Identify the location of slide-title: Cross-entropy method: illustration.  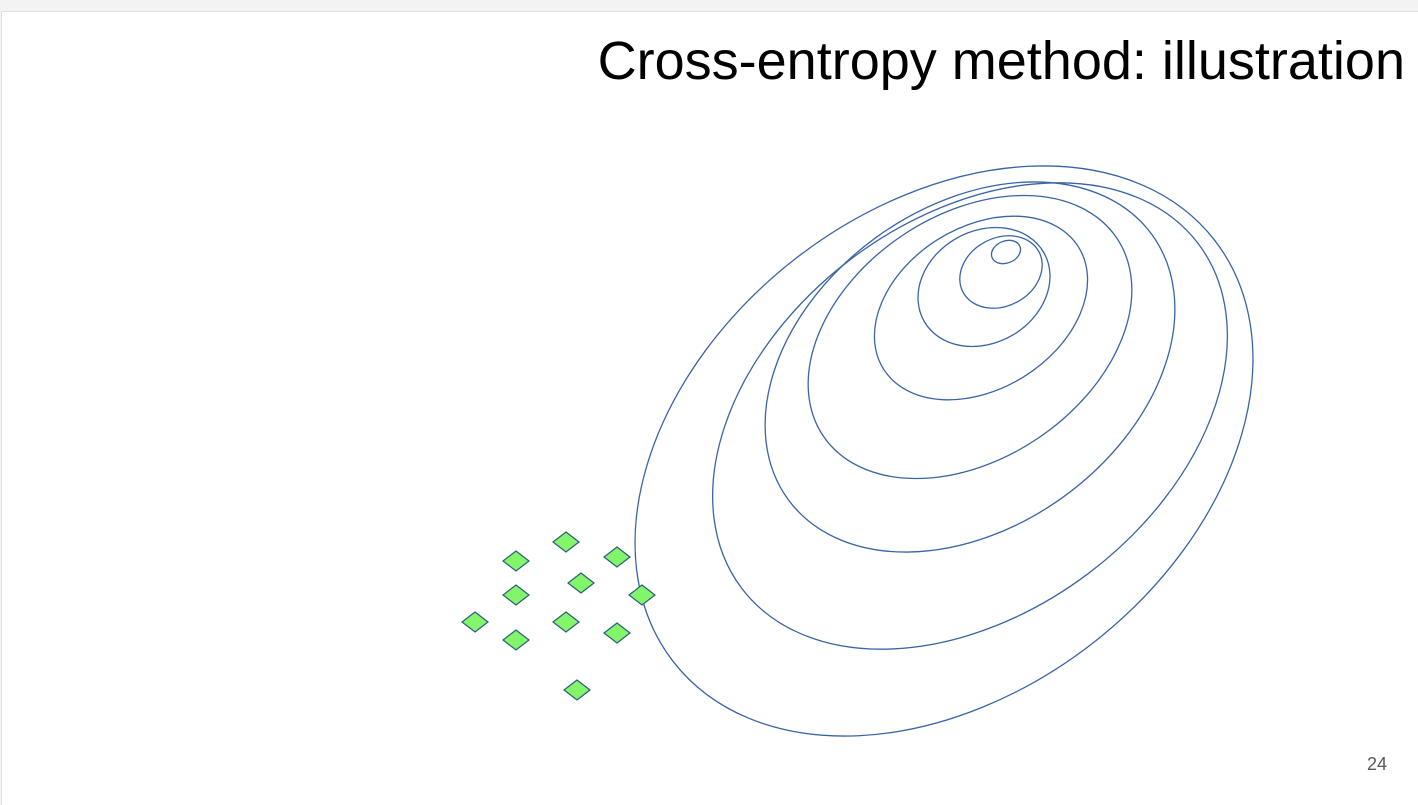
(1001, 61).